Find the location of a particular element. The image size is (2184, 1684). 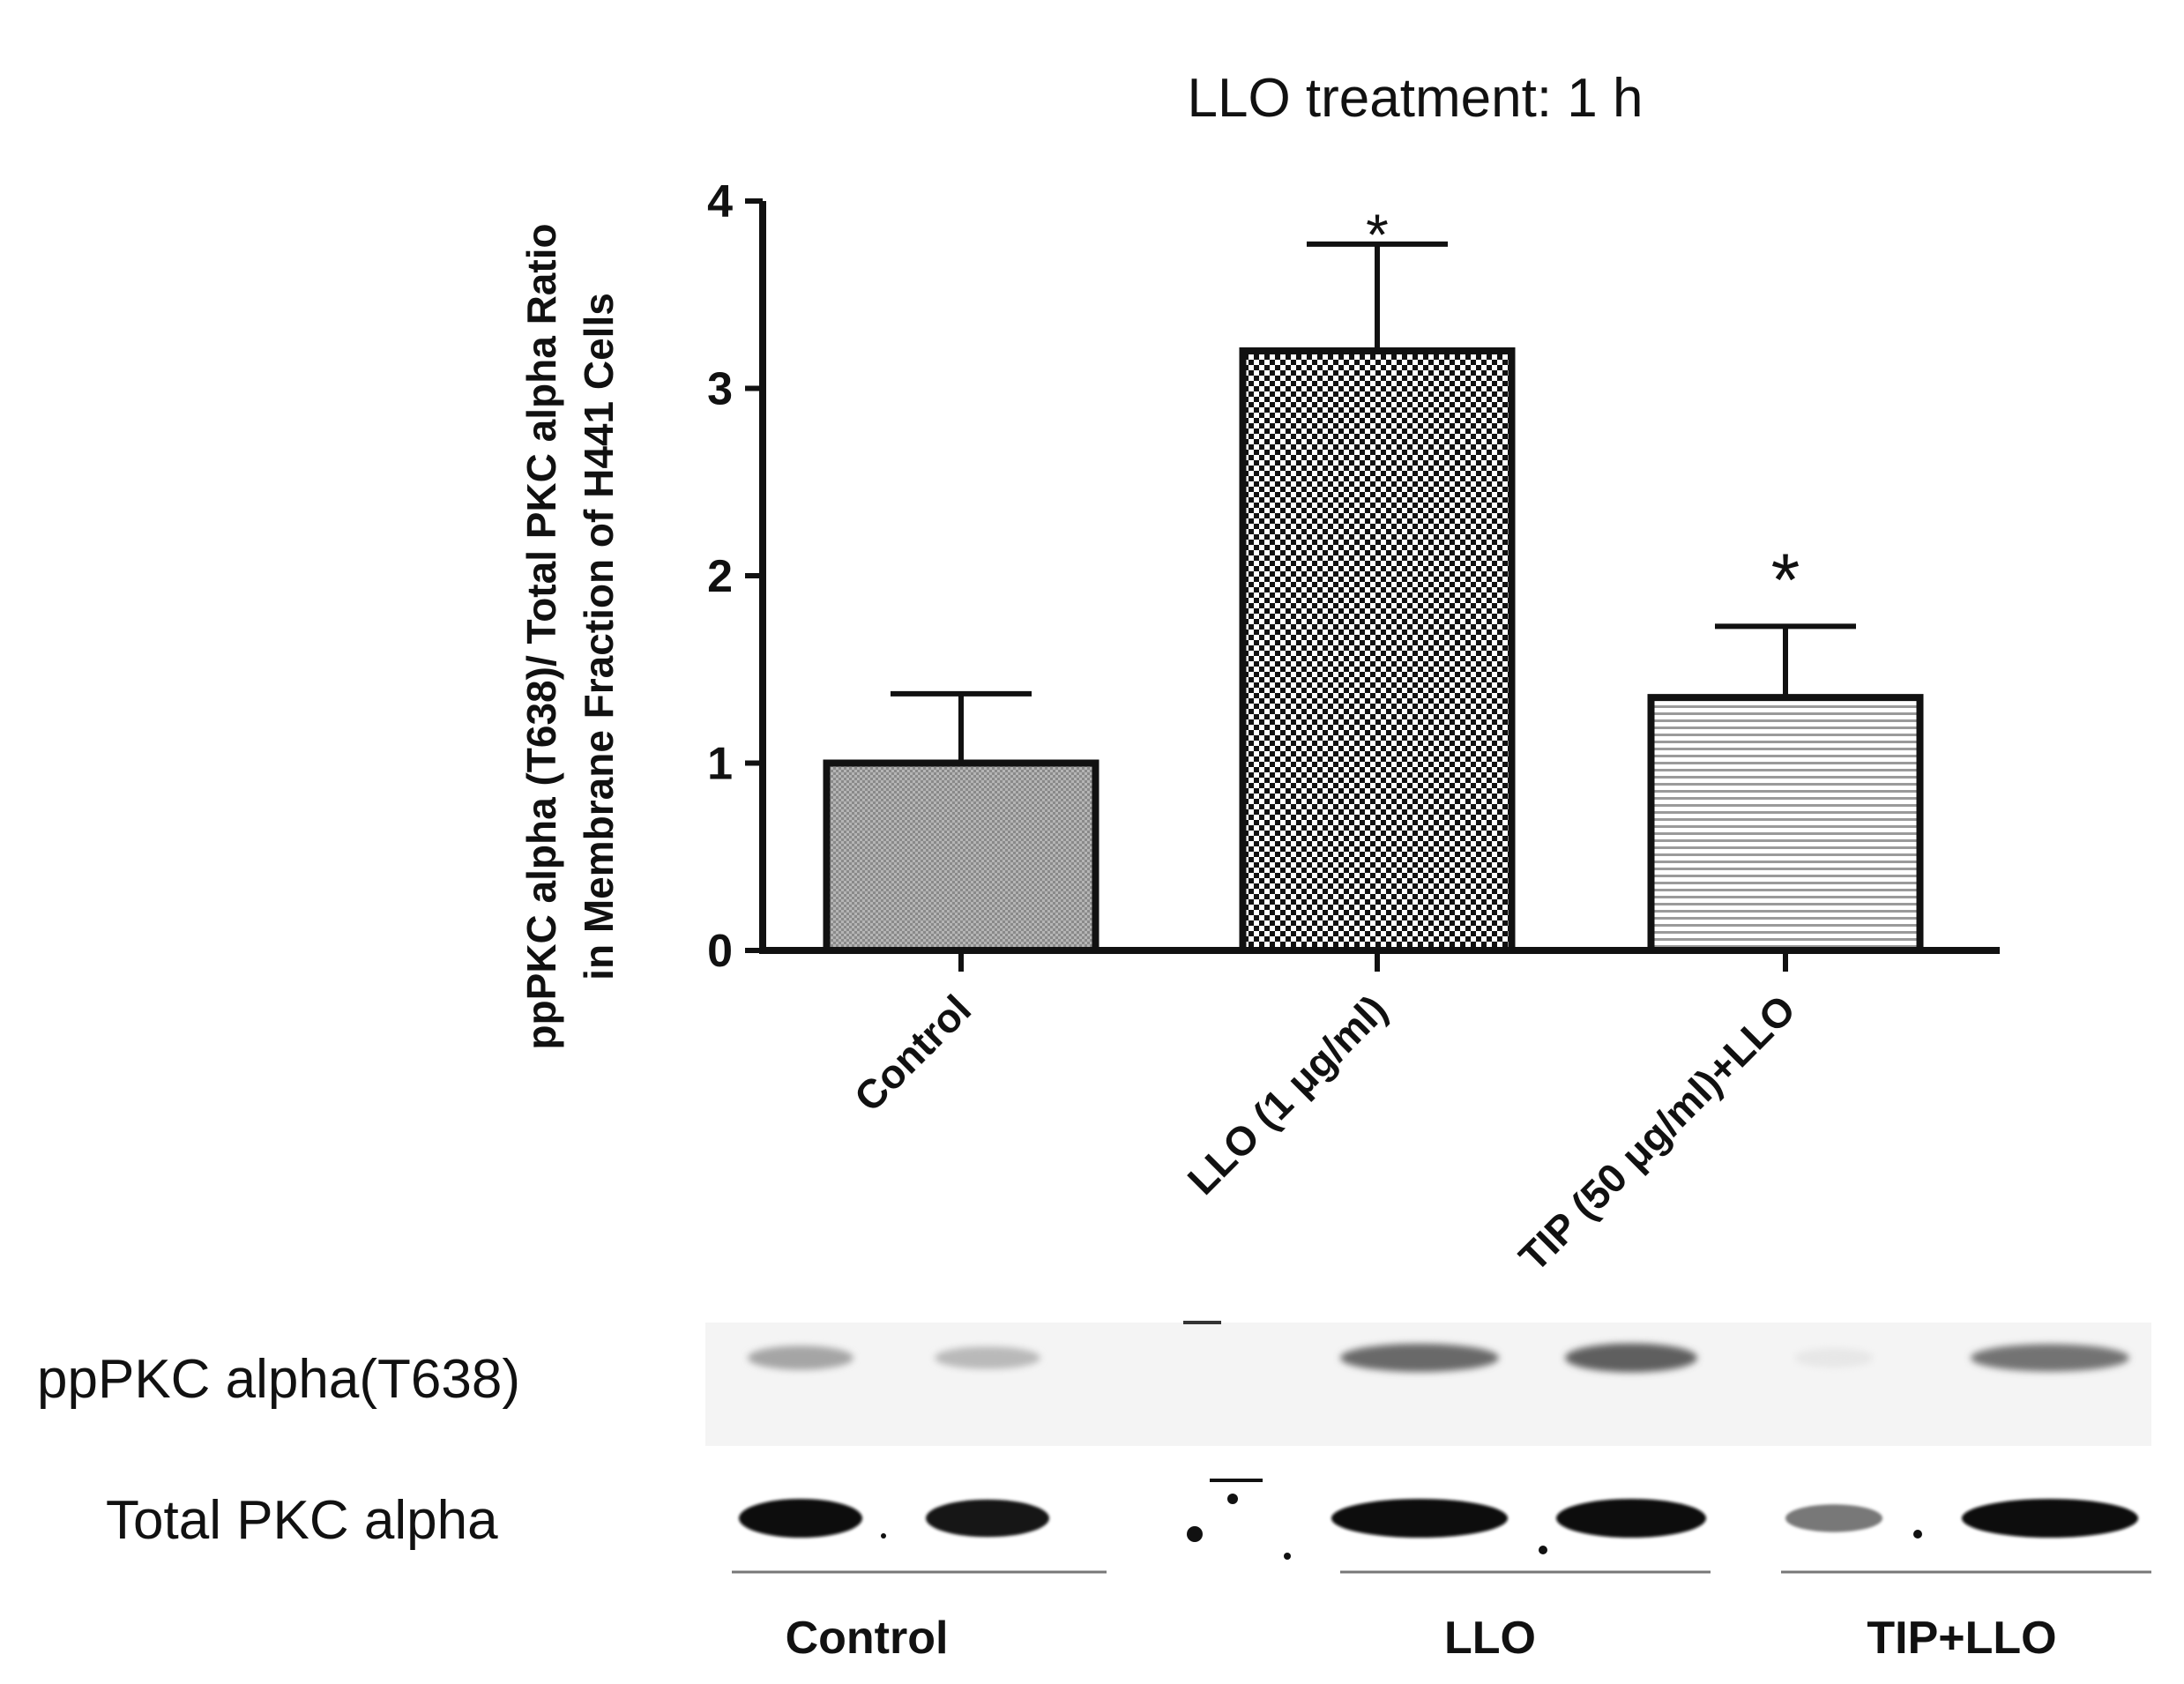

x-tick-label-1: LLO (1 μg/ml) is located at coordinates (1287, 1094).